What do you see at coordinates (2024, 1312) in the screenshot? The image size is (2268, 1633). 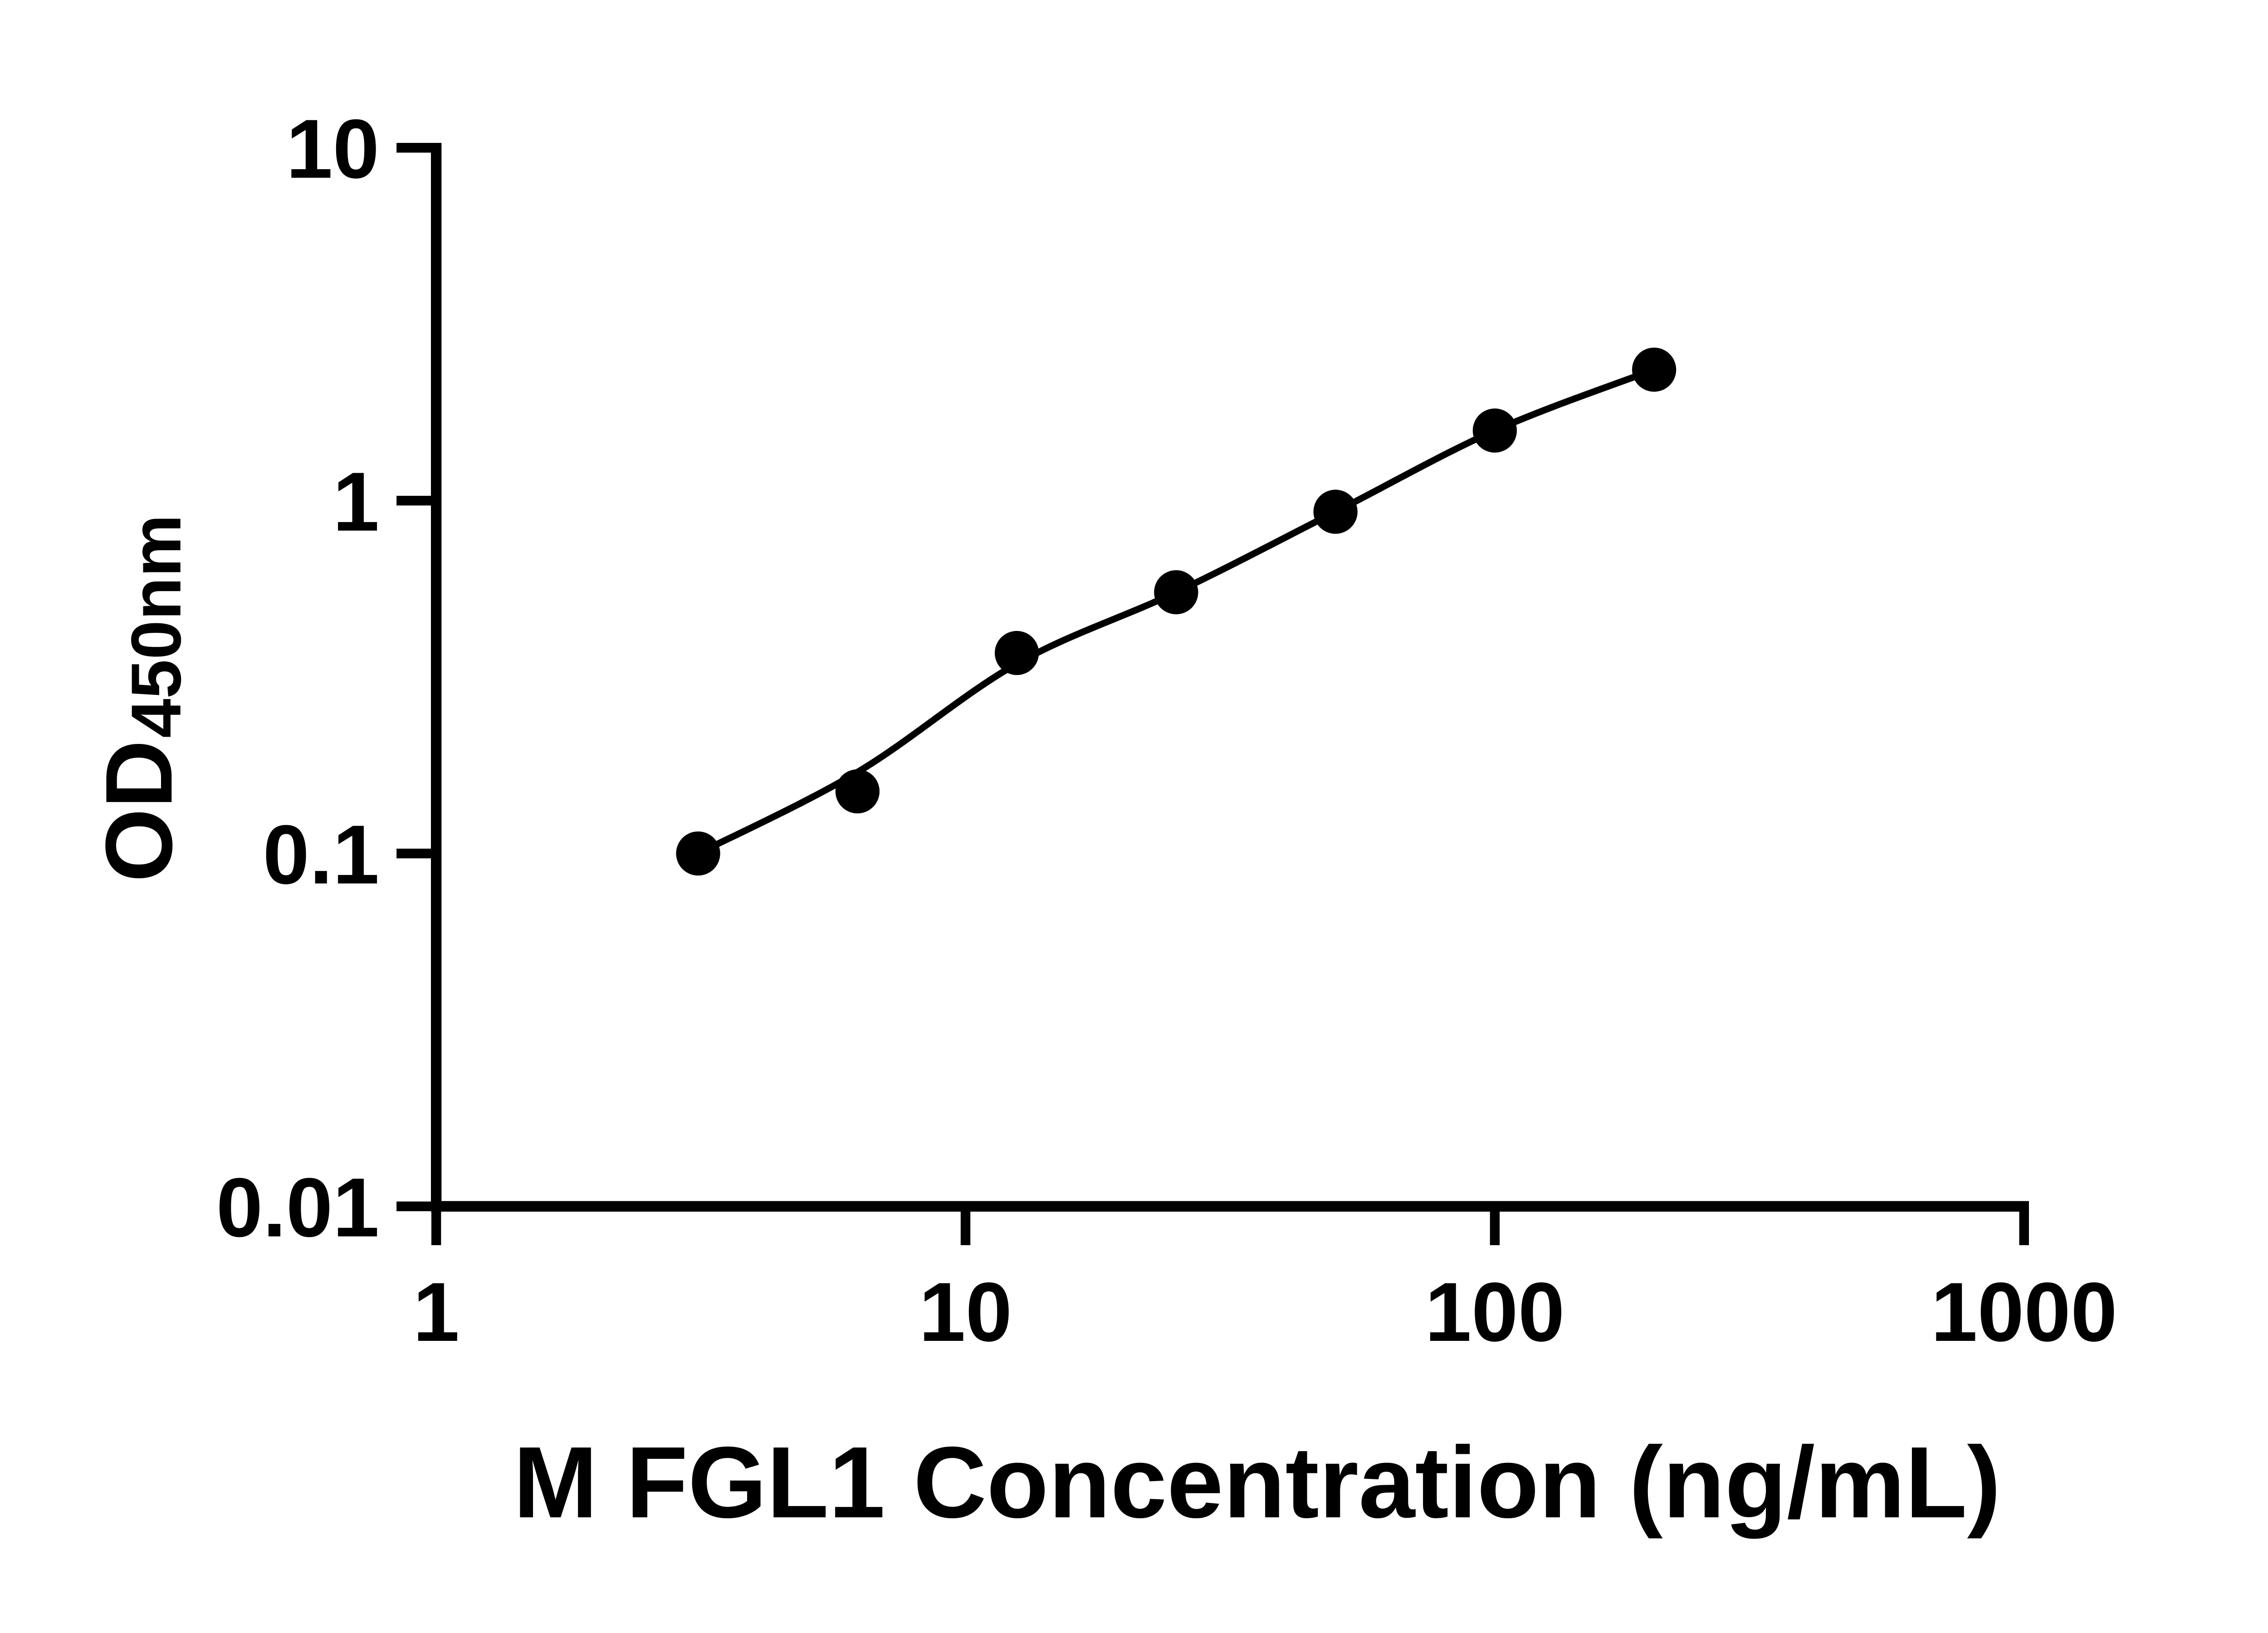 I see `x-tick-label: 1000` at bounding box center [2024, 1312].